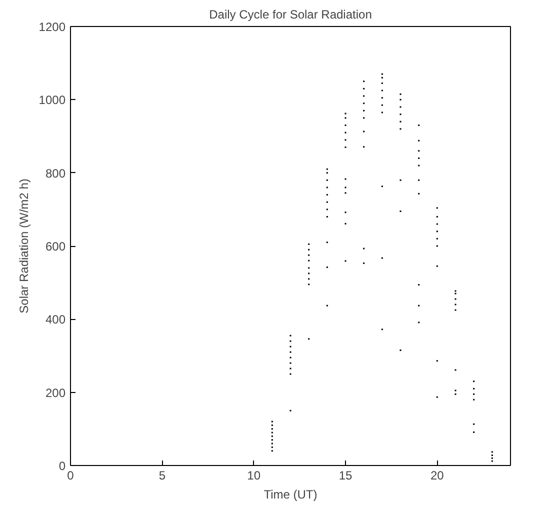  I want to click on x-axis-title: Time (UT), so click(291, 495).